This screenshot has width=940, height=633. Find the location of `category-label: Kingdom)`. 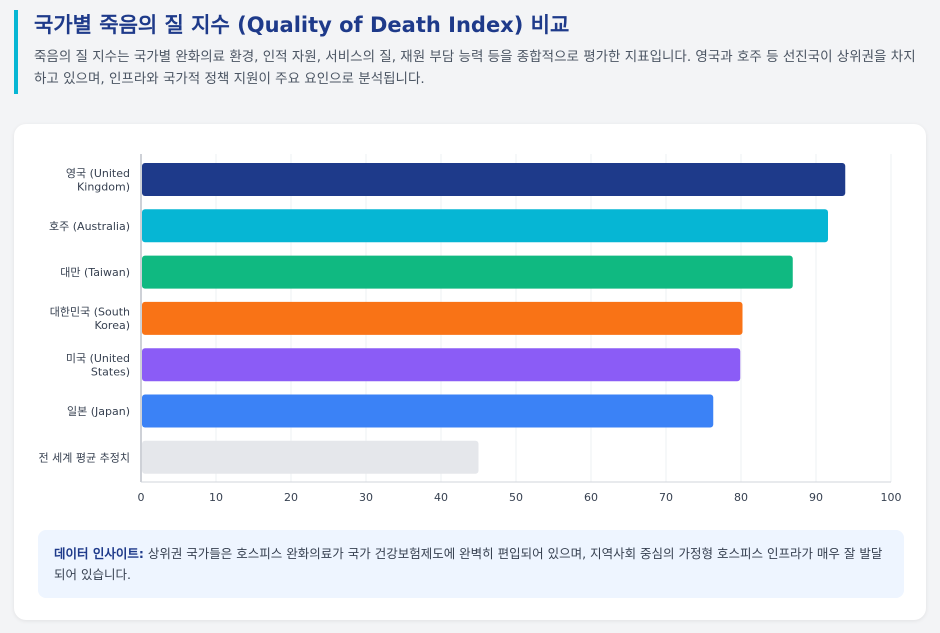

category-label: Kingdom) is located at coordinates (103, 186).